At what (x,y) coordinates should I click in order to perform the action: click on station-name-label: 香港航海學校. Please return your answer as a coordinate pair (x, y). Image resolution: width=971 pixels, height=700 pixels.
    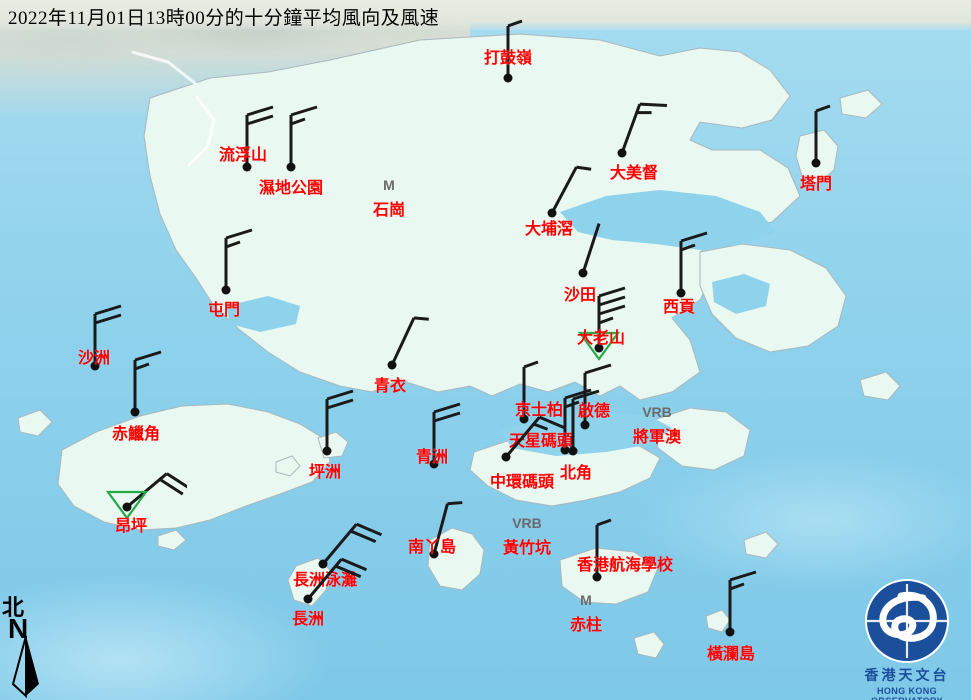
    Looking at the image, I should click on (625, 565).